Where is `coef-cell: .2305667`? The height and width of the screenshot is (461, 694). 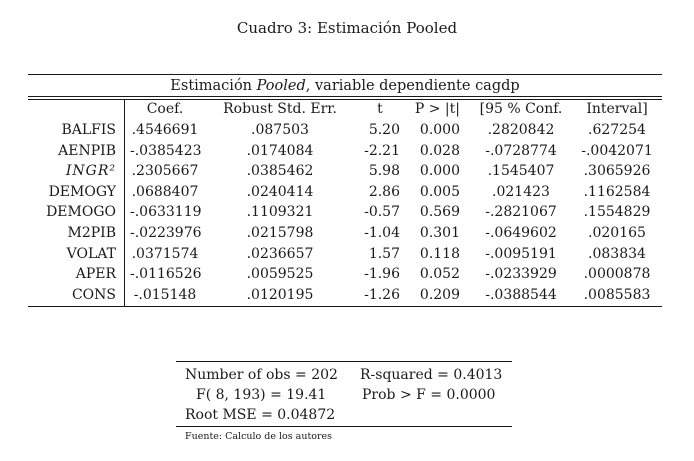 coef-cell: .2305667 is located at coordinates (165, 171).